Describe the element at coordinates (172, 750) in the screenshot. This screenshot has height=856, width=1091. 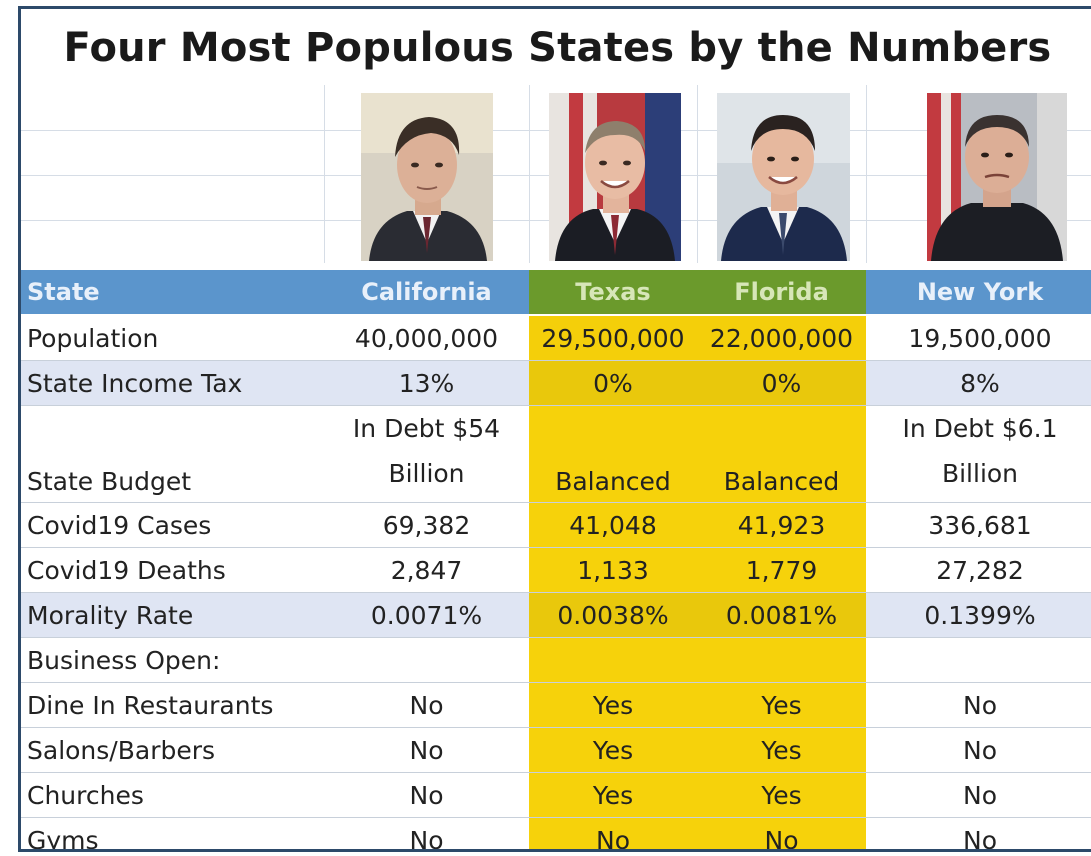
I see `row-label: Salons/Barbers` at that location.